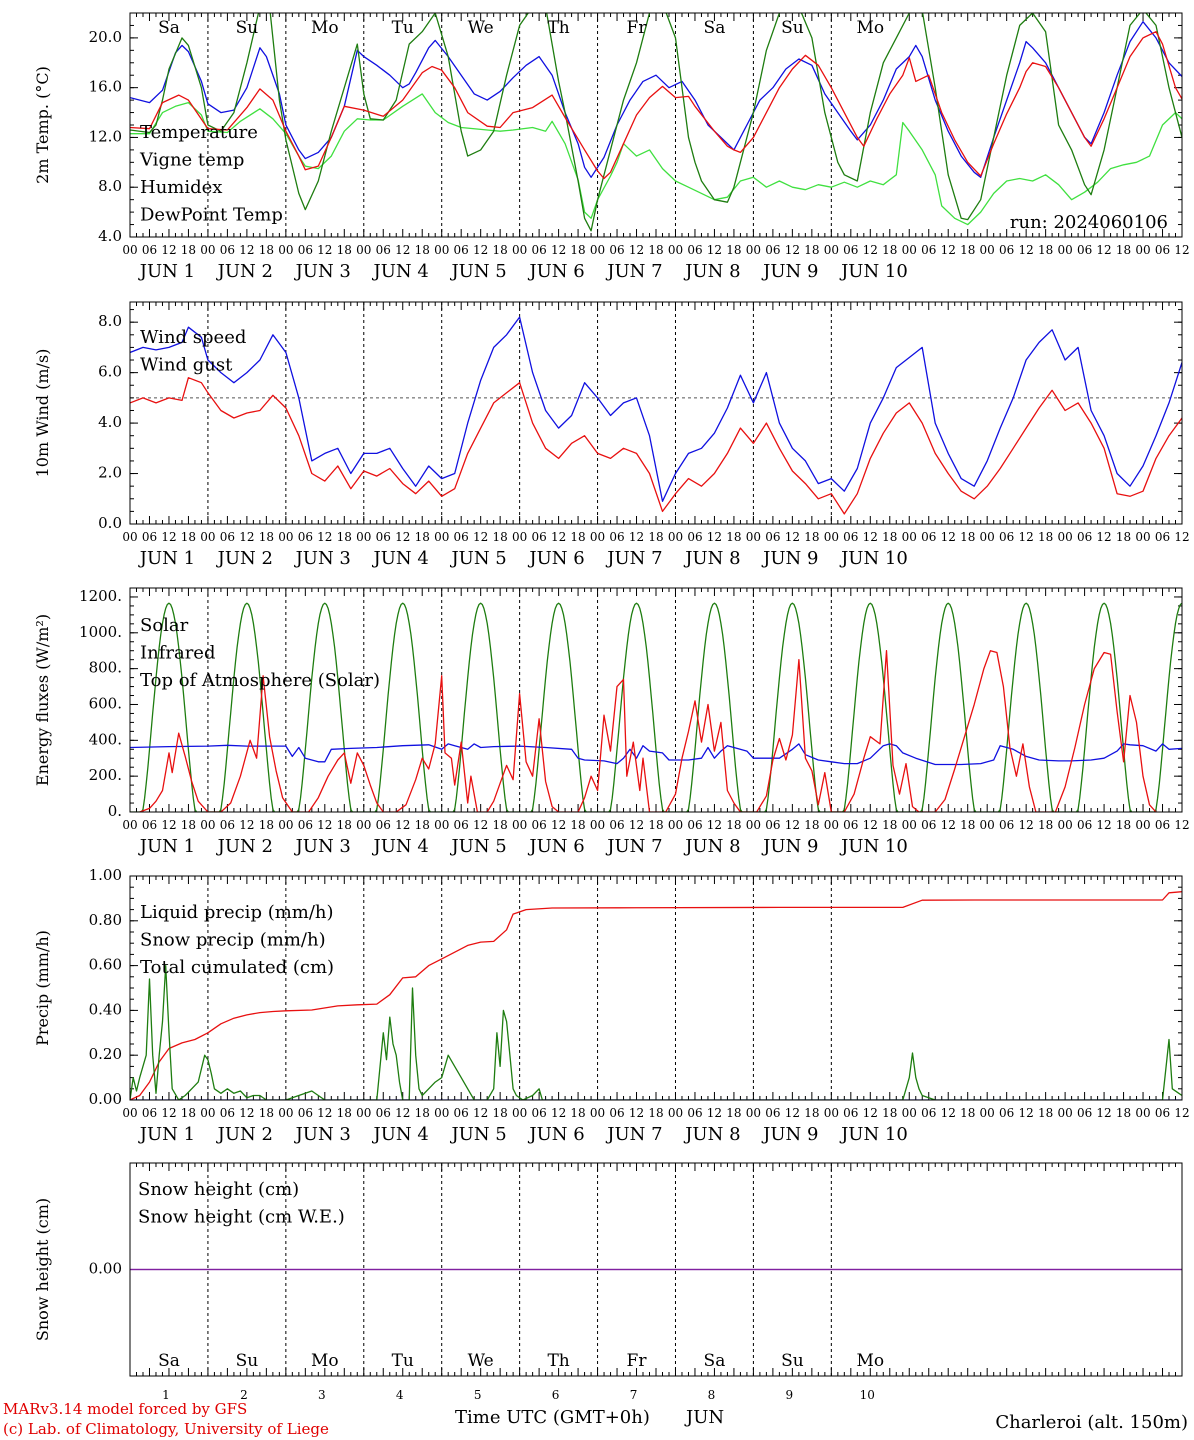 The width and height of the screenshot is (1194, 1440). I want to click on legend-item: Snow height (cm), so click(218, 1189).